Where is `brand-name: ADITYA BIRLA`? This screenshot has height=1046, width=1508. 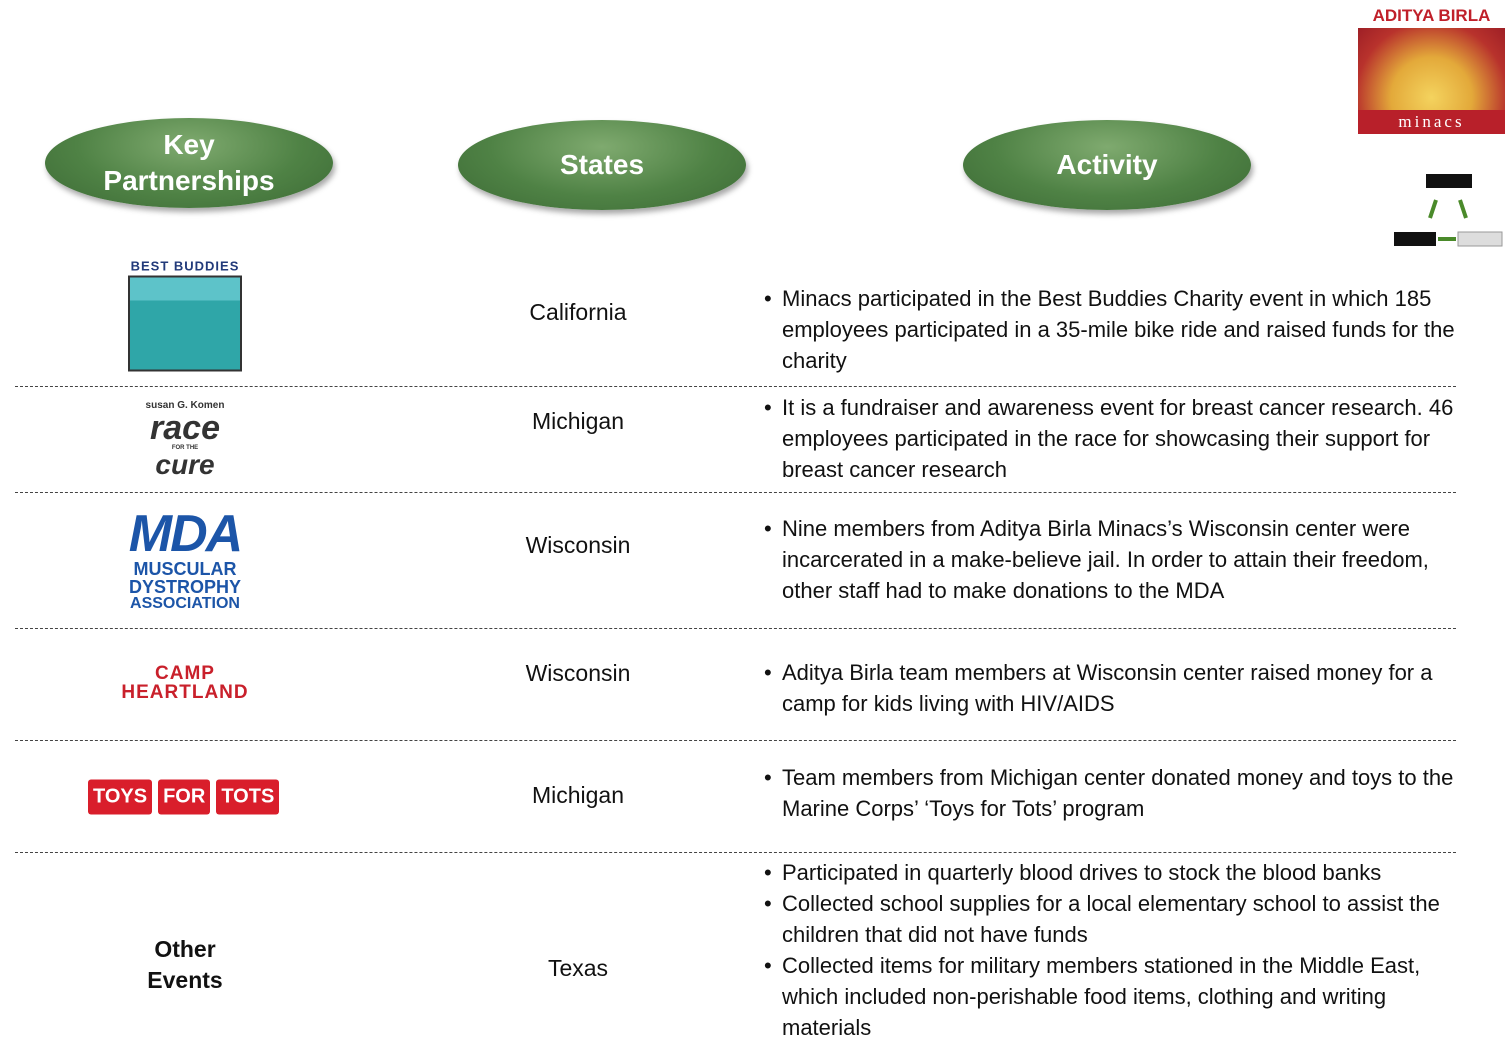 brand-name: ADITYA BIRLA is located at coordinates (1431, 15).